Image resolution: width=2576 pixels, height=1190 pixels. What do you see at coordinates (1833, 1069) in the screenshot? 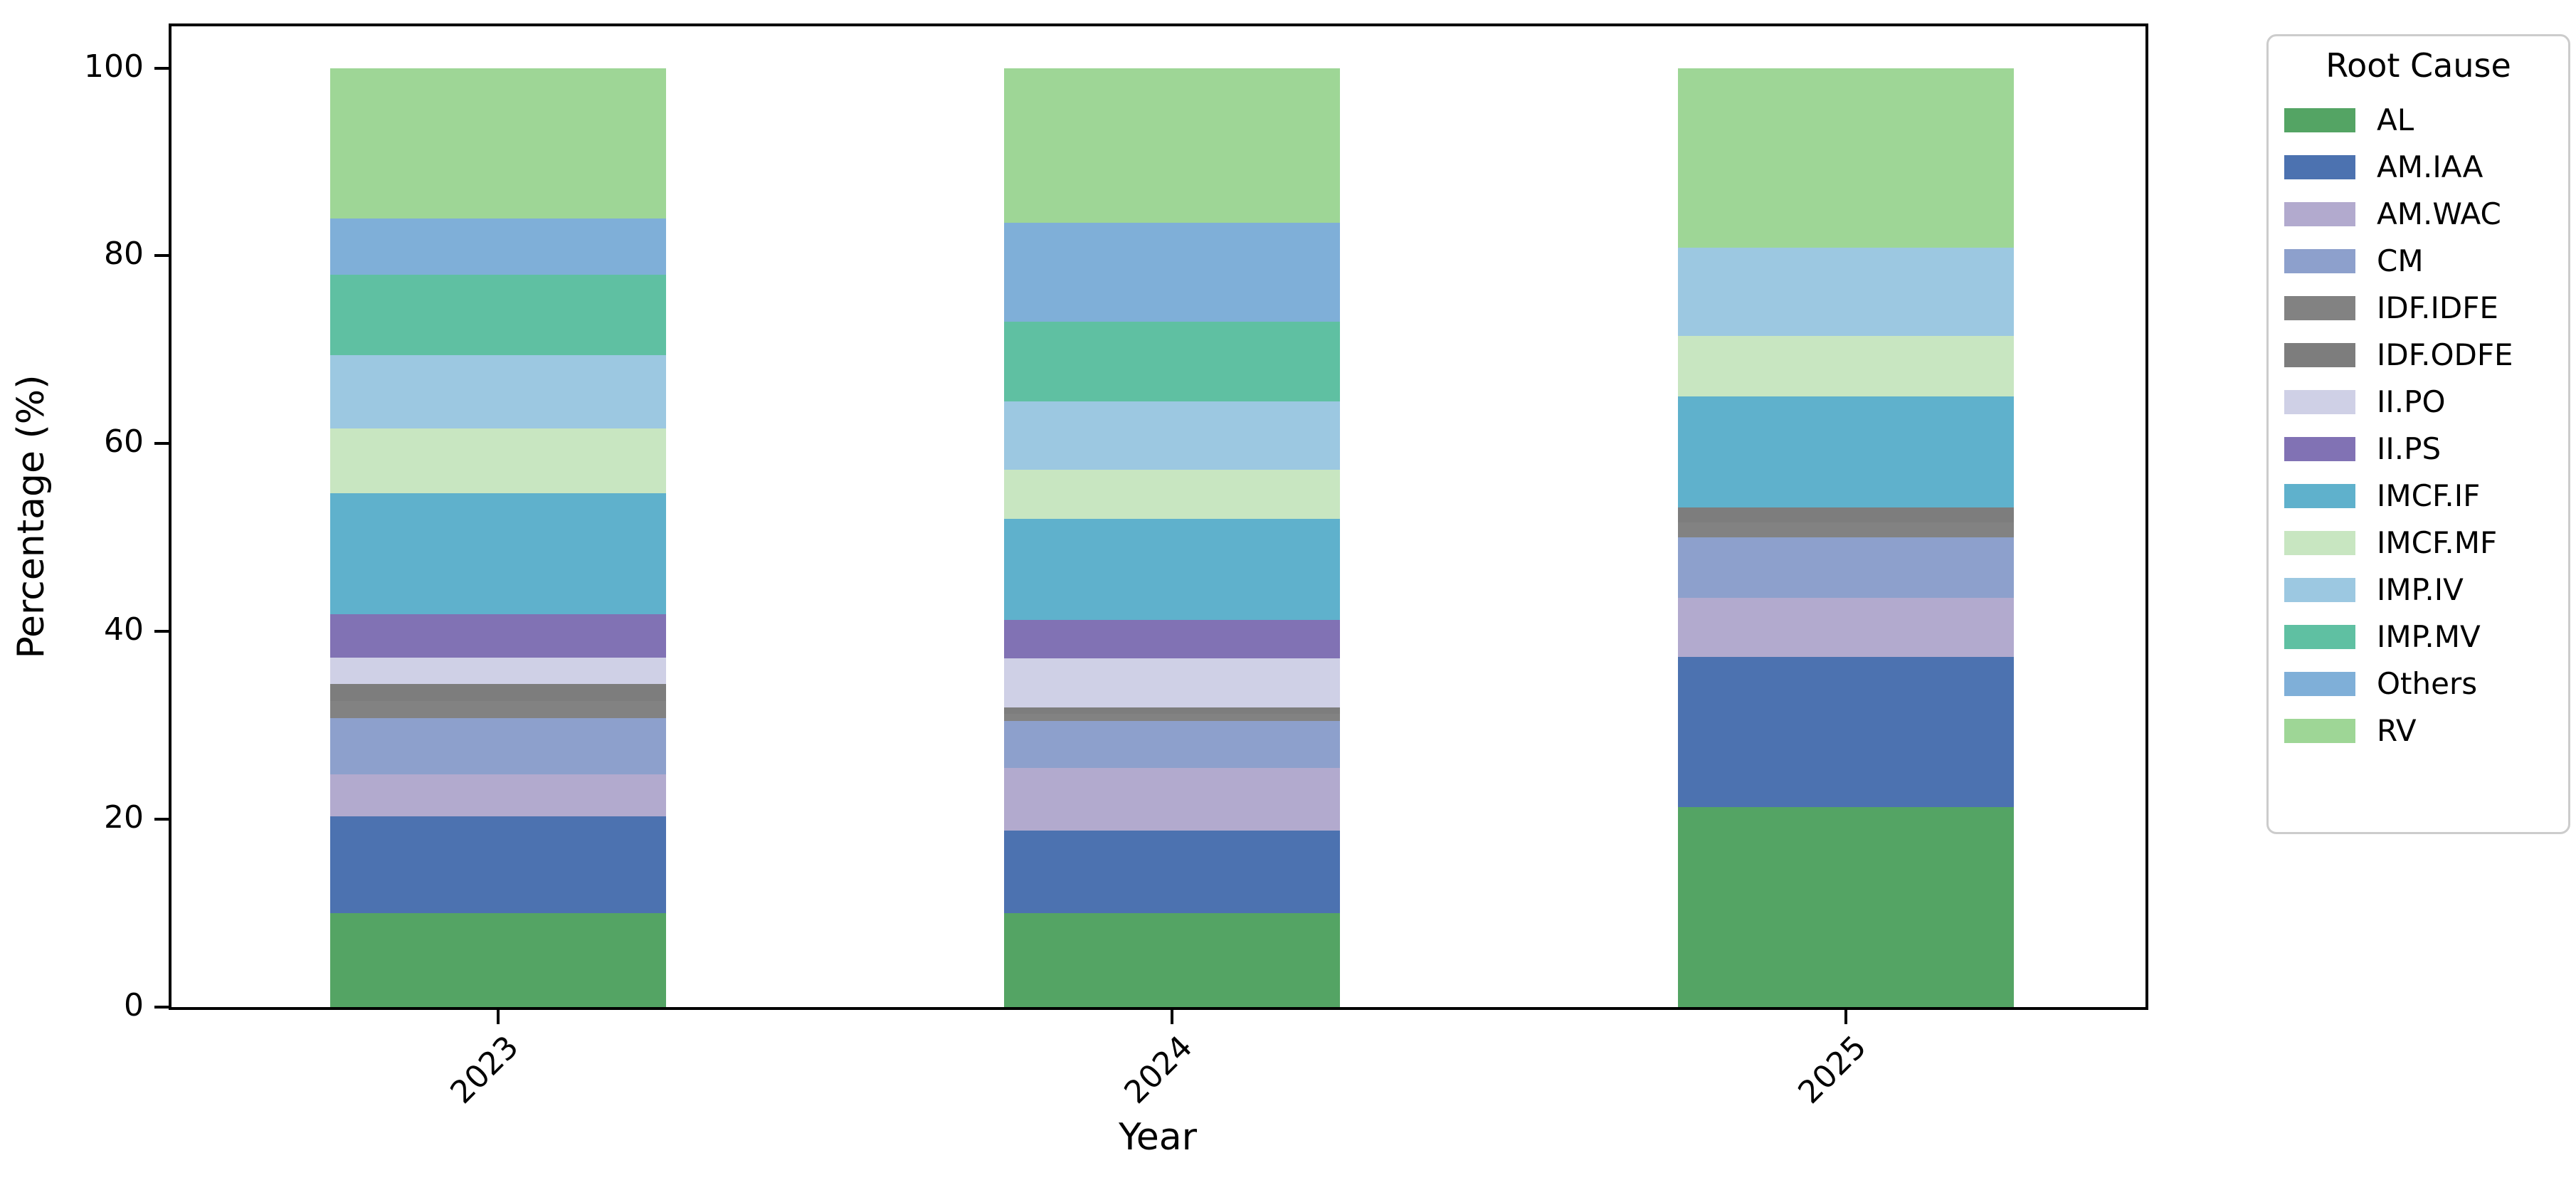
I see `x-tick-label: 2025` at bounding box center [1833, 1069].